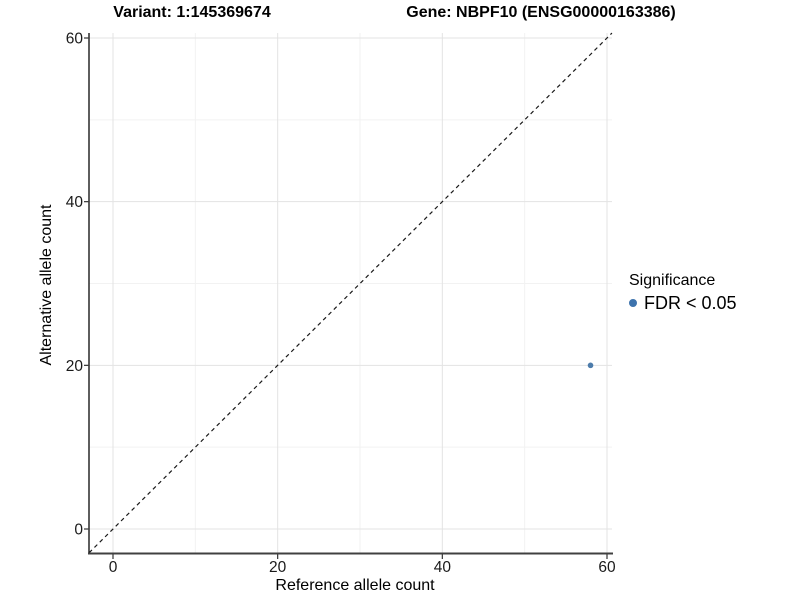  Describe the element at coordinates (192, 12) in the screenshot. I see `plot-title-variant: Variant: 1:145369674` at that location.